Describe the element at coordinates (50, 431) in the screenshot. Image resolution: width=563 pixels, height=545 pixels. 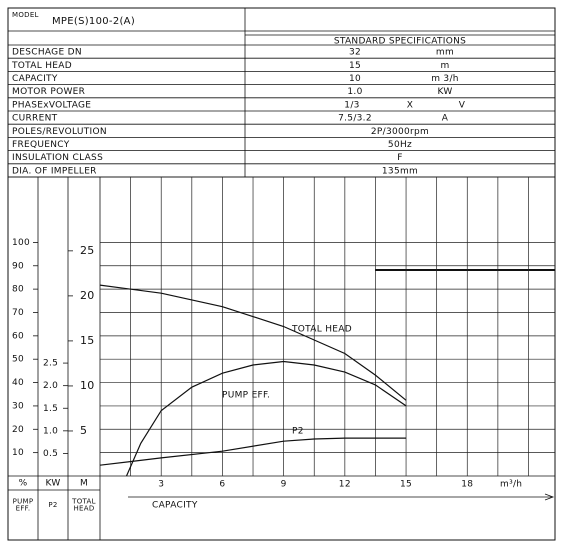
I see `y-tick-label: 1.0` at that location.